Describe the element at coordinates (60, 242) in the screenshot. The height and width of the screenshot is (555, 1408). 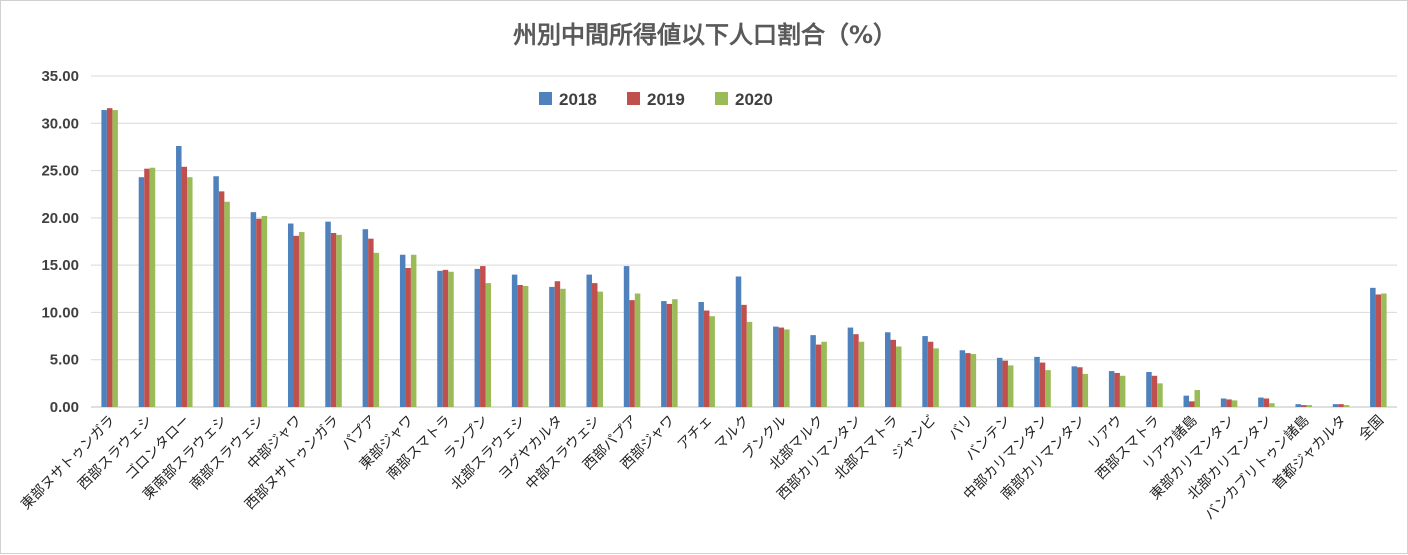
I see `y-axis: 0.00 5.00 10.00 15.00 20.00 25.00 30.00 35.00` at that location.